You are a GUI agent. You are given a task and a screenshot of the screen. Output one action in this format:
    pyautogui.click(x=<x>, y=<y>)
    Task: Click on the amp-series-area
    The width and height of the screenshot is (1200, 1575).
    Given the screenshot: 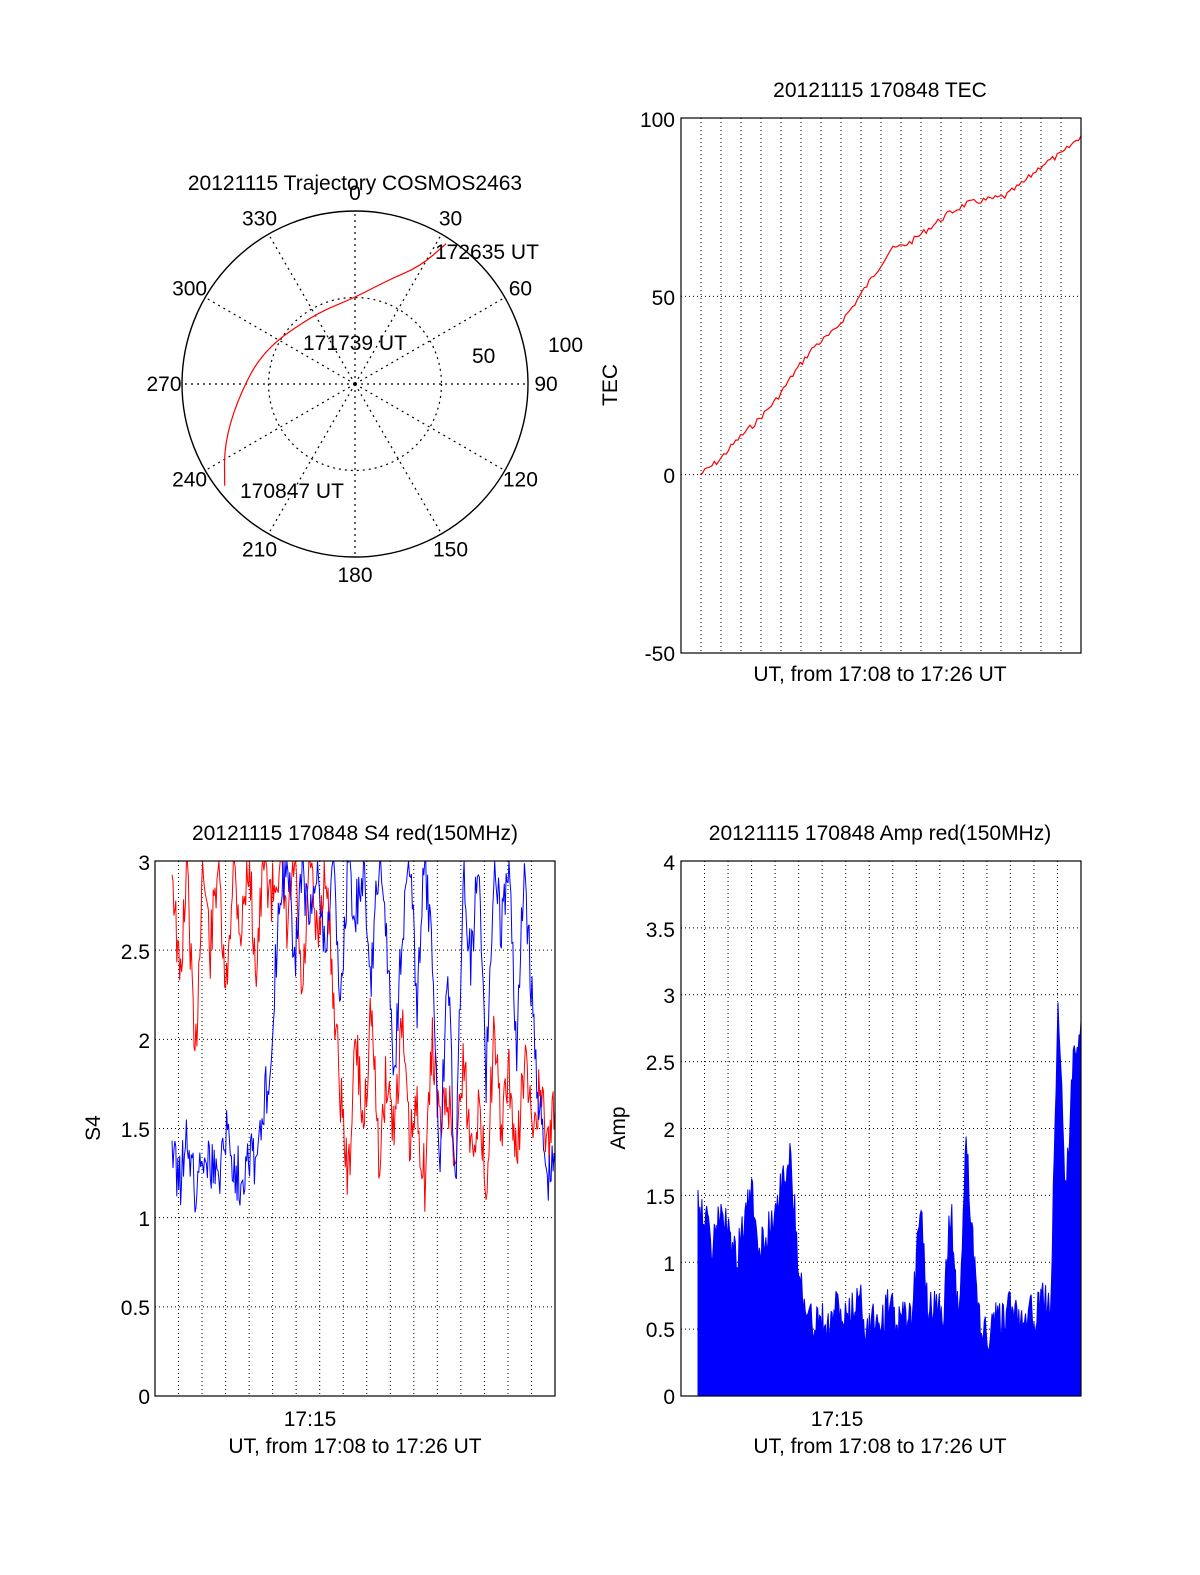 What is the action you would take?
    pyautogui.click(x=889, y=1199)
    